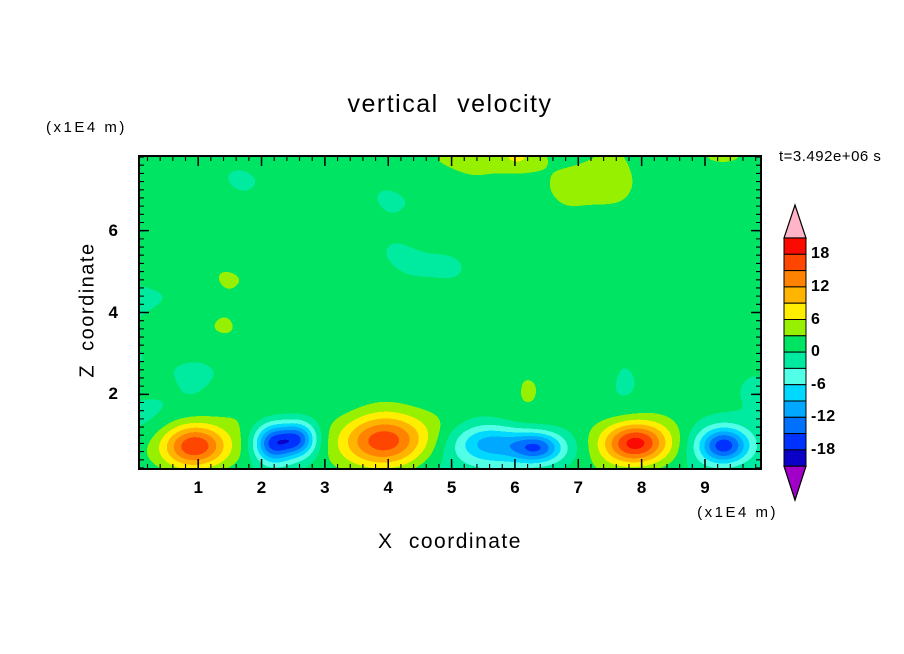 The width and height of the screenshot is (904, 654). What do you see at coordinates (86, 127) in the screenshot?
I see `z-axis-unit-label: (x1E4 m)` at bounding box center [86, 127].